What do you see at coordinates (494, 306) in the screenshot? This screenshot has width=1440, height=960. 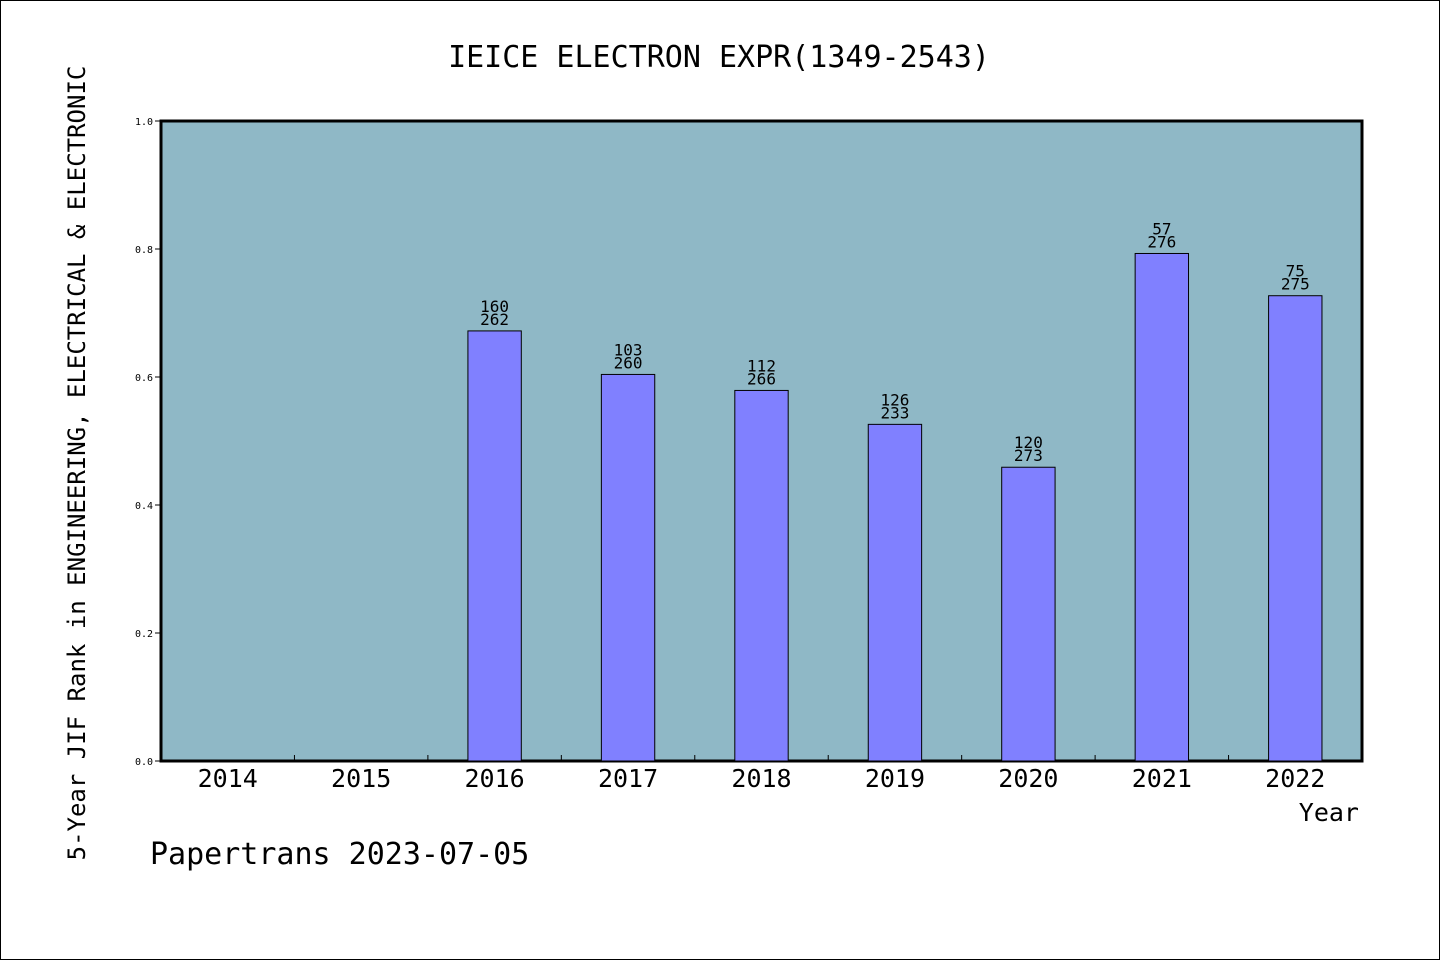 I see `bar-label-rank: 160` at bounding box center [494, 306].